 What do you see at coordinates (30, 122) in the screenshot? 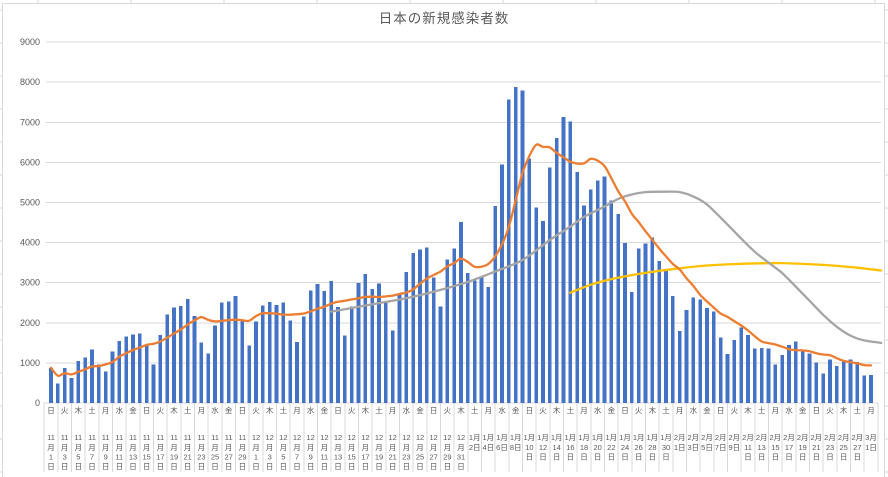
I see `svg-text: 7000` at bounding box center [30, 122].